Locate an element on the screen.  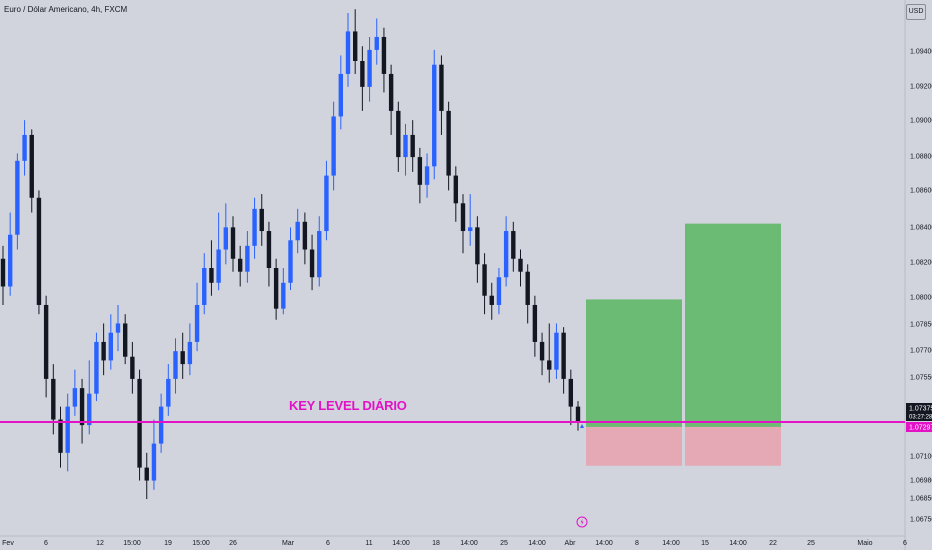
price-tick-label: 1.07850 is located at coordinates (921, 325).